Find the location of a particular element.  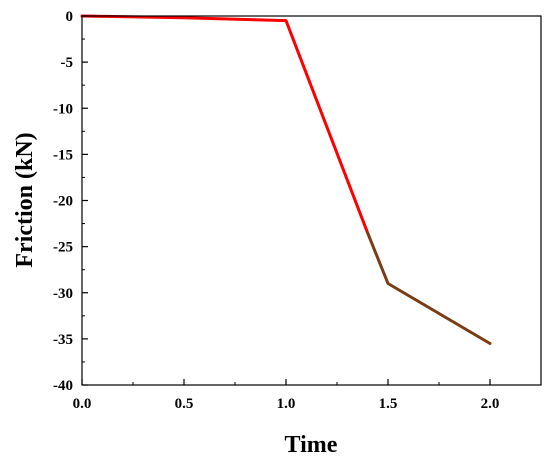

y-tick-label: -30 is located at coordinates (63, 294).